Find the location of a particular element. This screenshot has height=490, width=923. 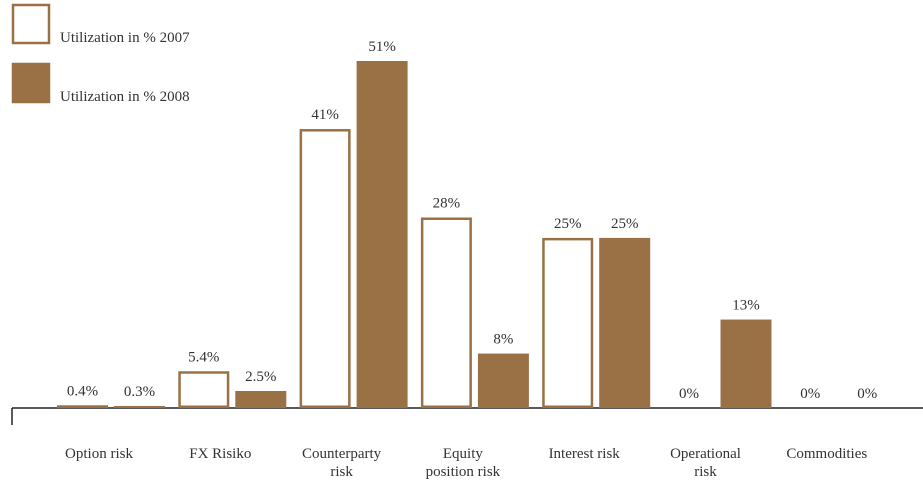

data-label: 2.5% is located at coordinates (260, 377).